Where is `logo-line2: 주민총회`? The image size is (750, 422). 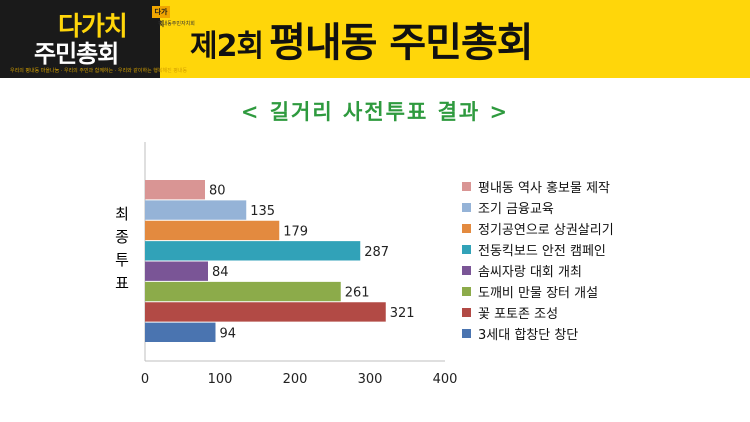 logo-line2: 주민총회 is located at coordinates (76, 54).